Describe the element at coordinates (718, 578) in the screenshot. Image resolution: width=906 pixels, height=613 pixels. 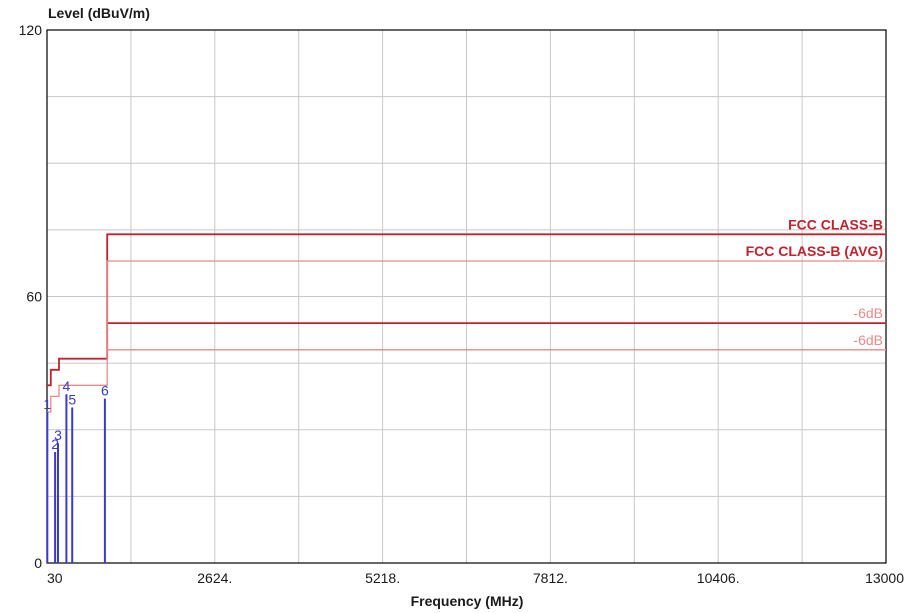
I see `x-tick-label: 10406.` at that location.